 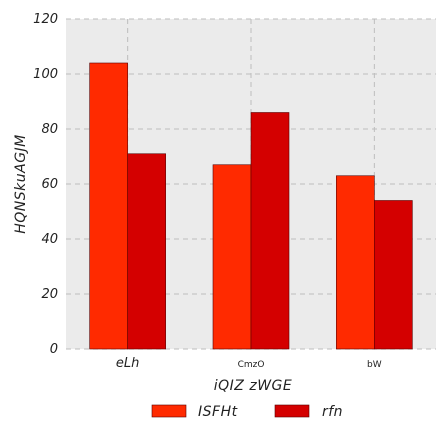 What do you see at coordinates (21, 184) in the screenshot?
I see `y-axis-title: HQNSkuAGJM` at bounding box center [21, 184].